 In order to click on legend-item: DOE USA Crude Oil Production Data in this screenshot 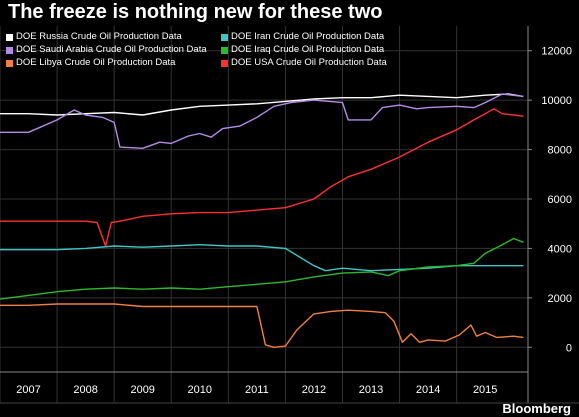, I will do `click(321, 63)`.